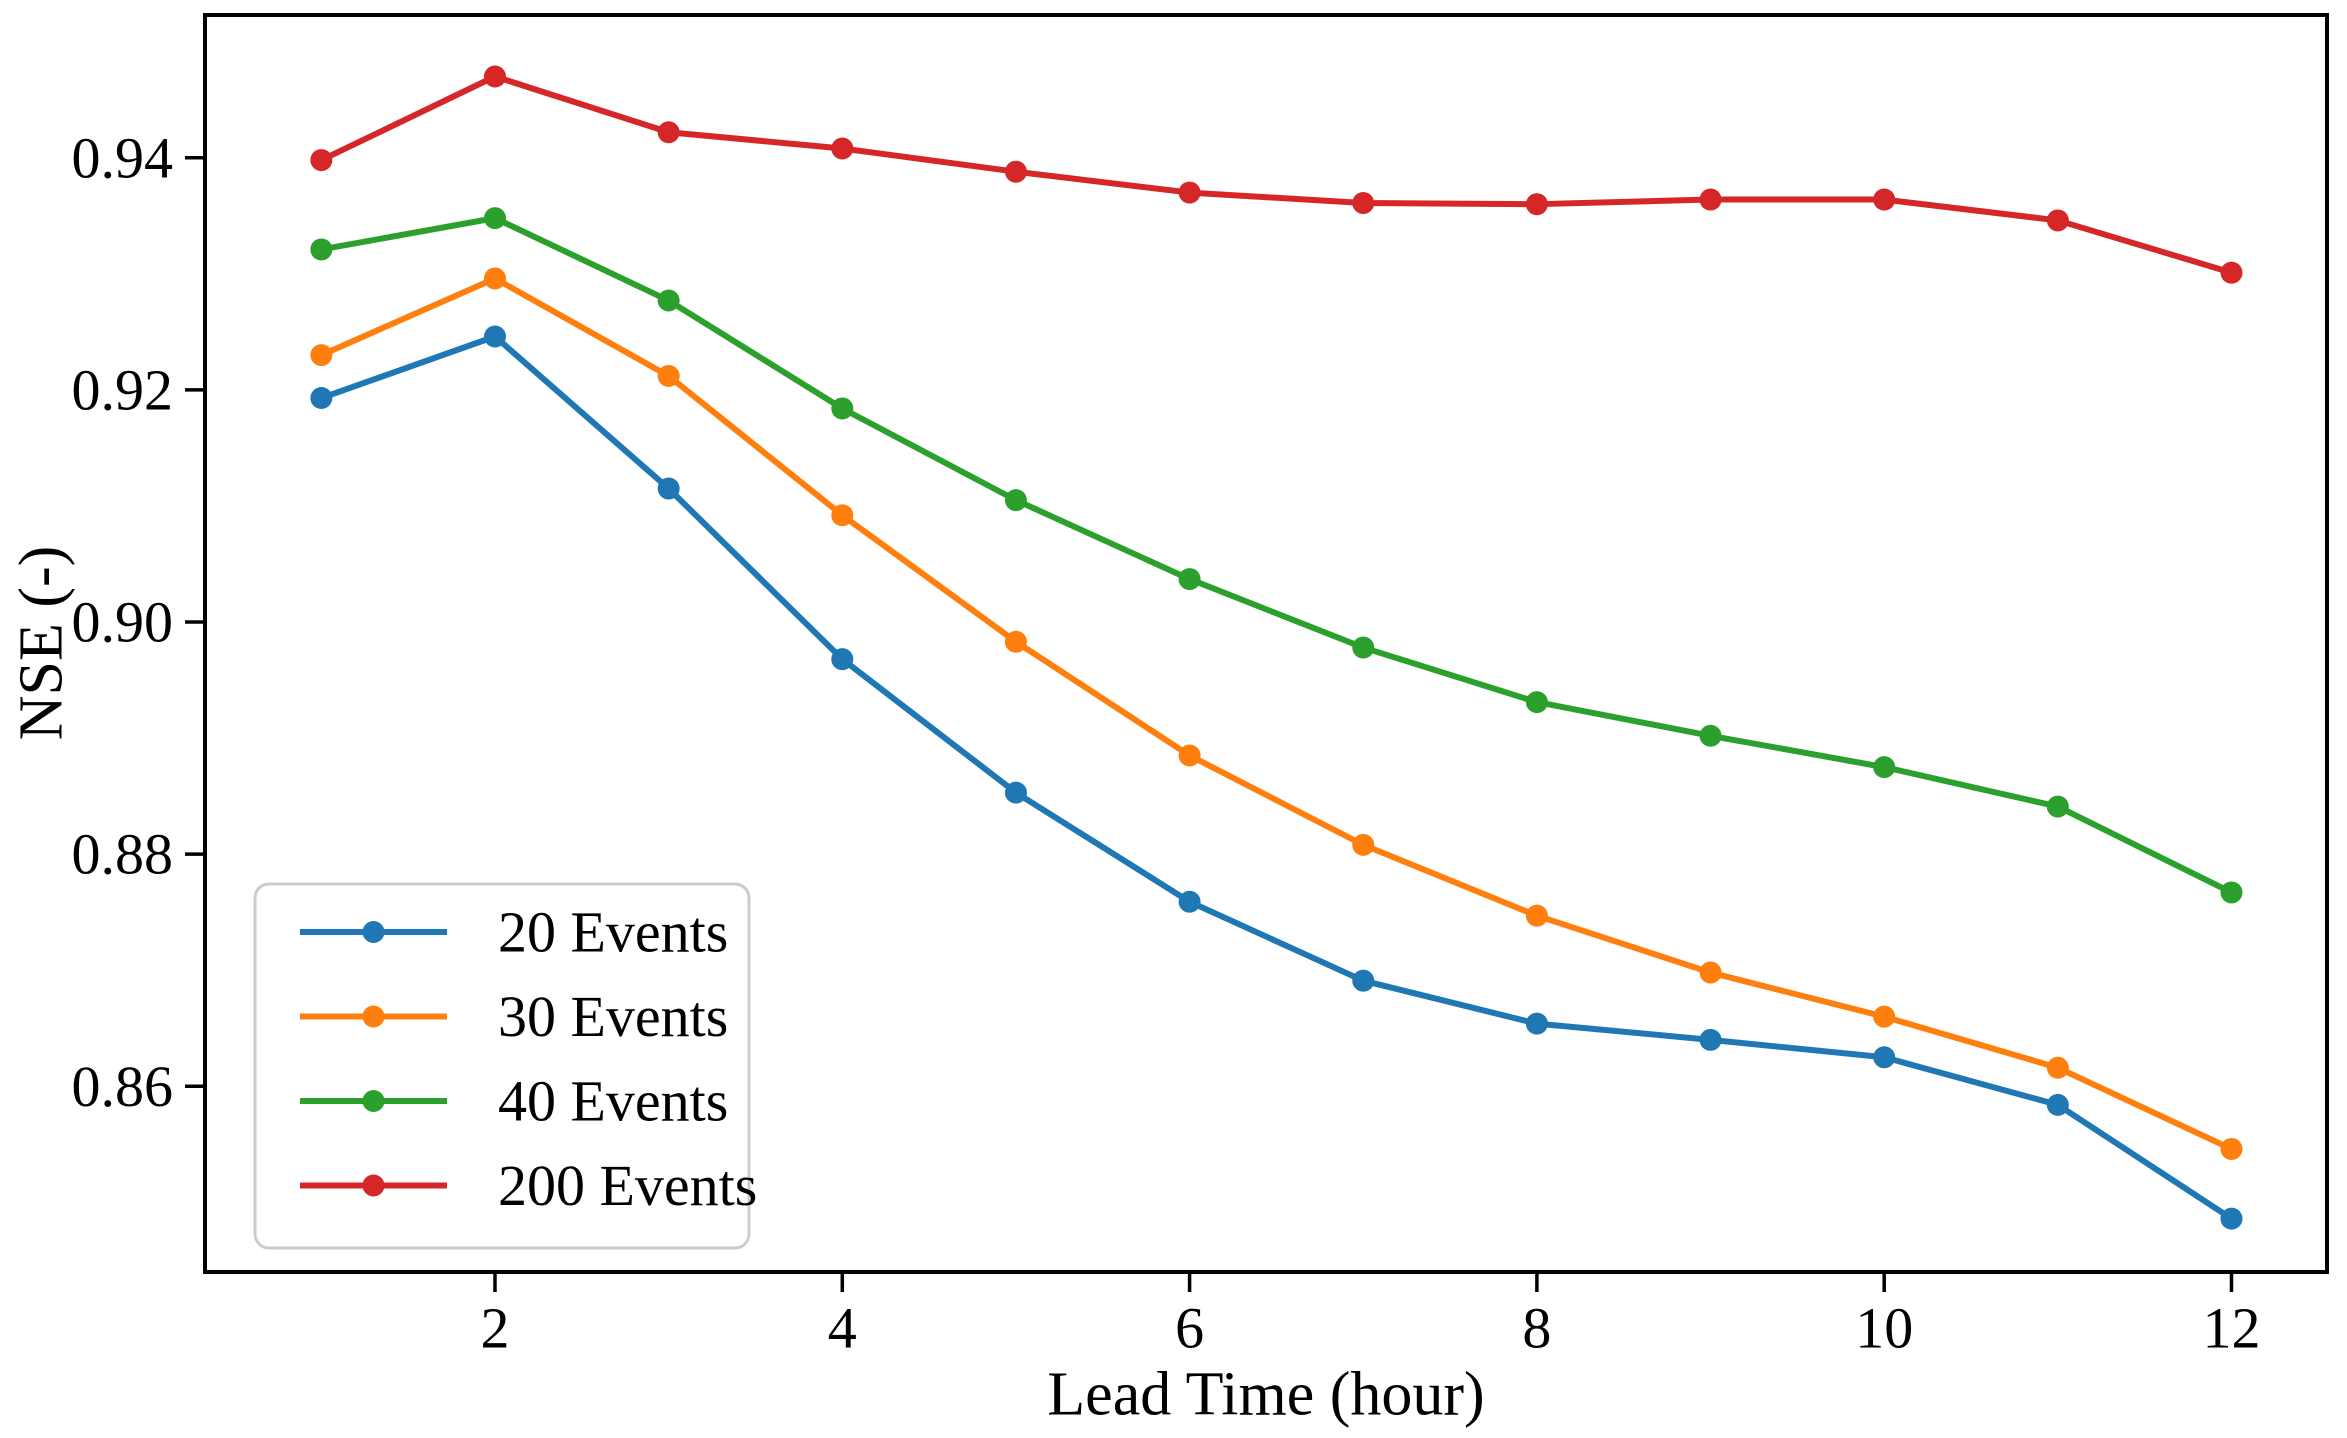 The width and height of the screenshot is (2347, 1438). I want to click on y-axis-tick-label: 0.88, so click(123, 854).